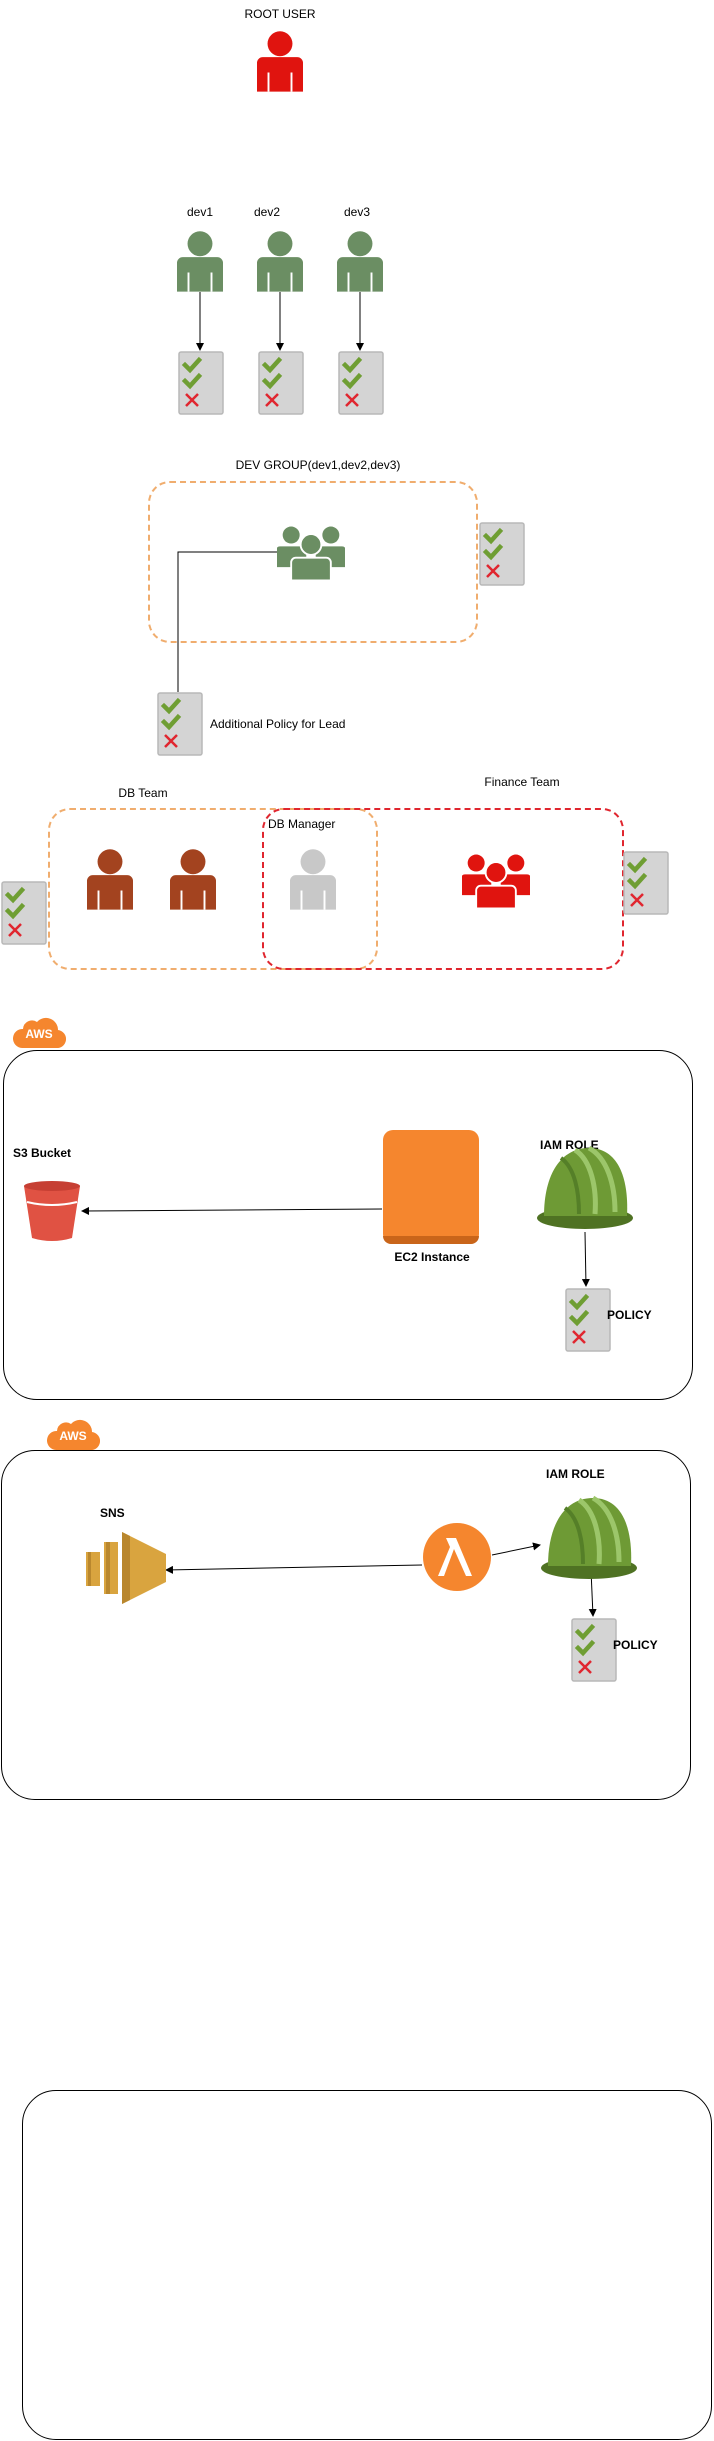 This screenshot has height=2441, width=714. What do you see at coordinates (302, 824) in the screenshot?
I see `db-manager-label: DB Manager` at bounding box center [302, 824].